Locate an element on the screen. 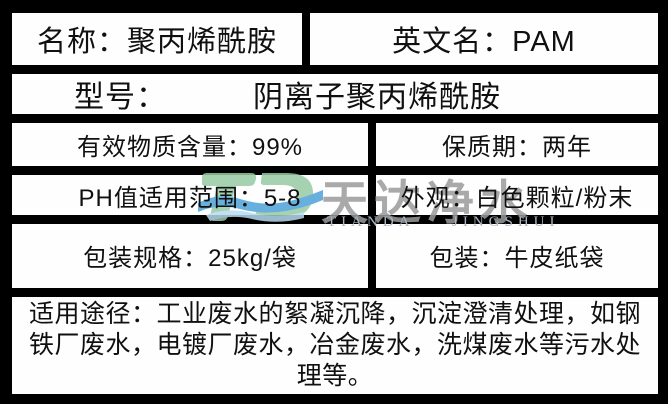  package-spec-text: 包装规格：25kg/袋 is located at coordinates (190, 259).